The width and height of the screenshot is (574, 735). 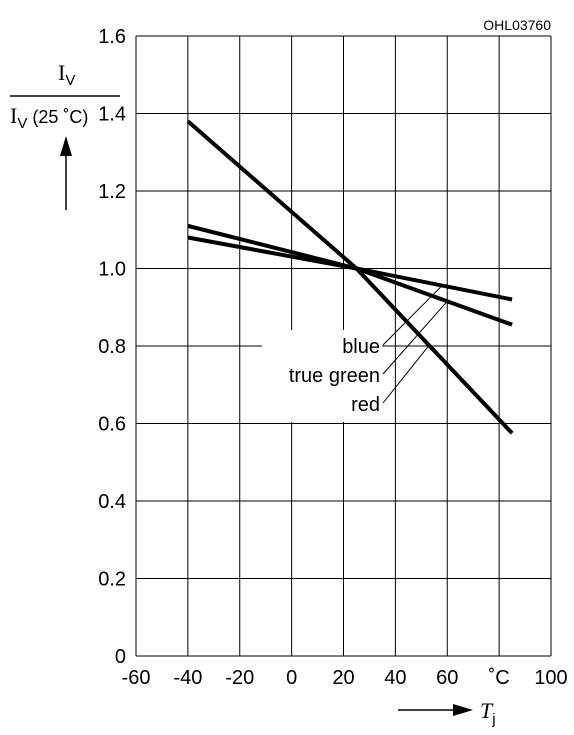 I want to click on legend-mask, so click(x=322, y=376).